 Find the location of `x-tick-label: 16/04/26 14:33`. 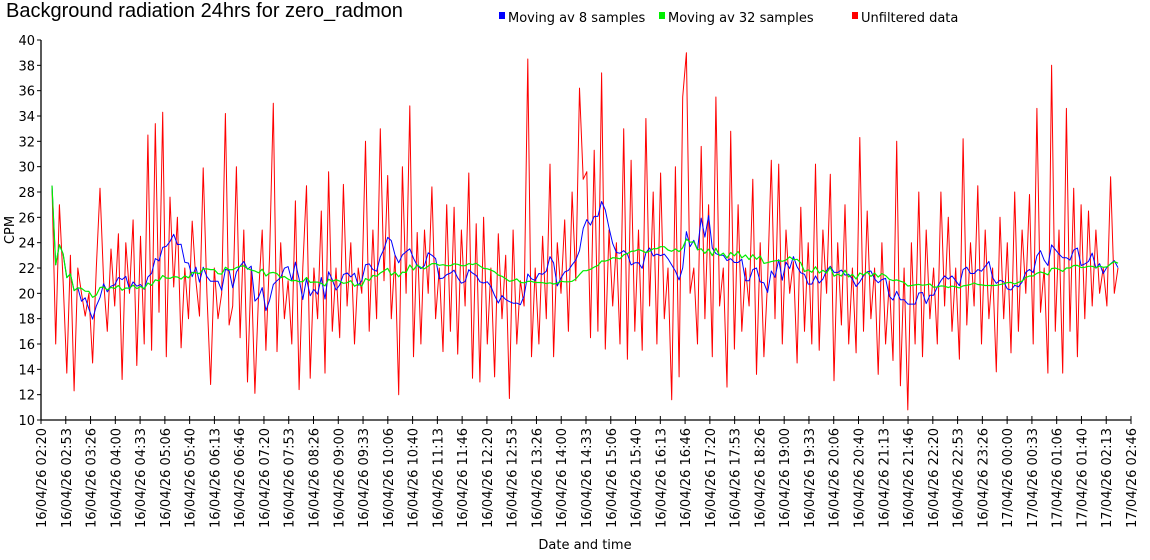

x-tick-label: 16/04/26 14:33 is located at coordinates (587, 478).